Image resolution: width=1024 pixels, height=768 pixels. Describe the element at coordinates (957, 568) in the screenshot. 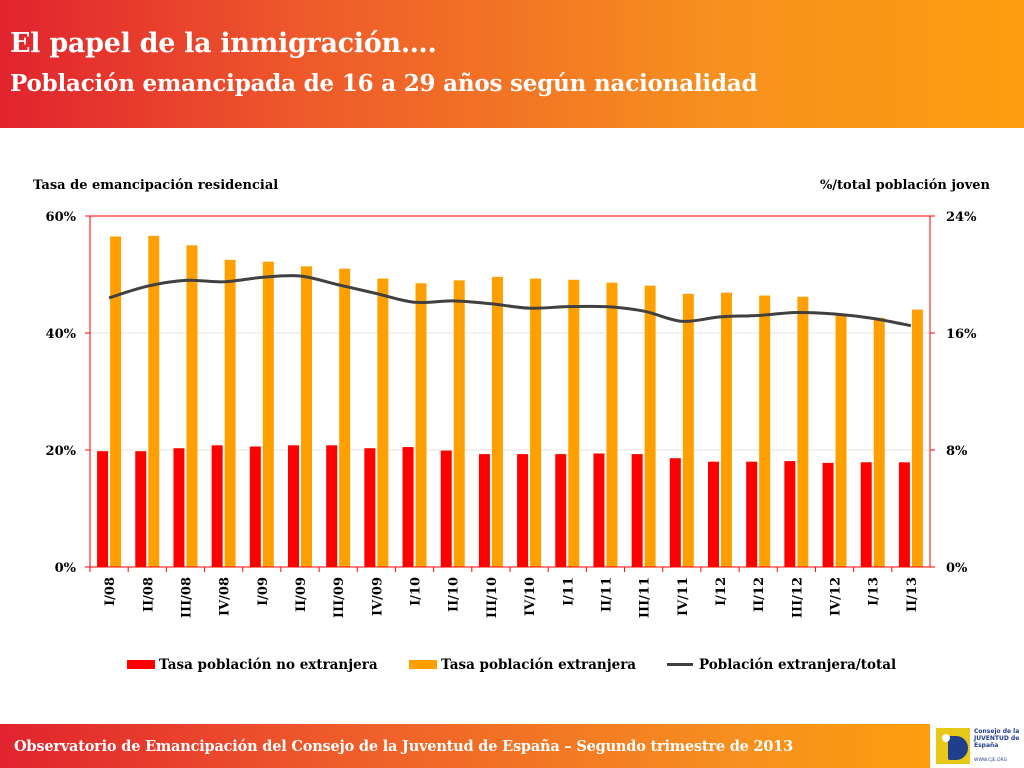

I see `right-tick-label: 0%` at that location.